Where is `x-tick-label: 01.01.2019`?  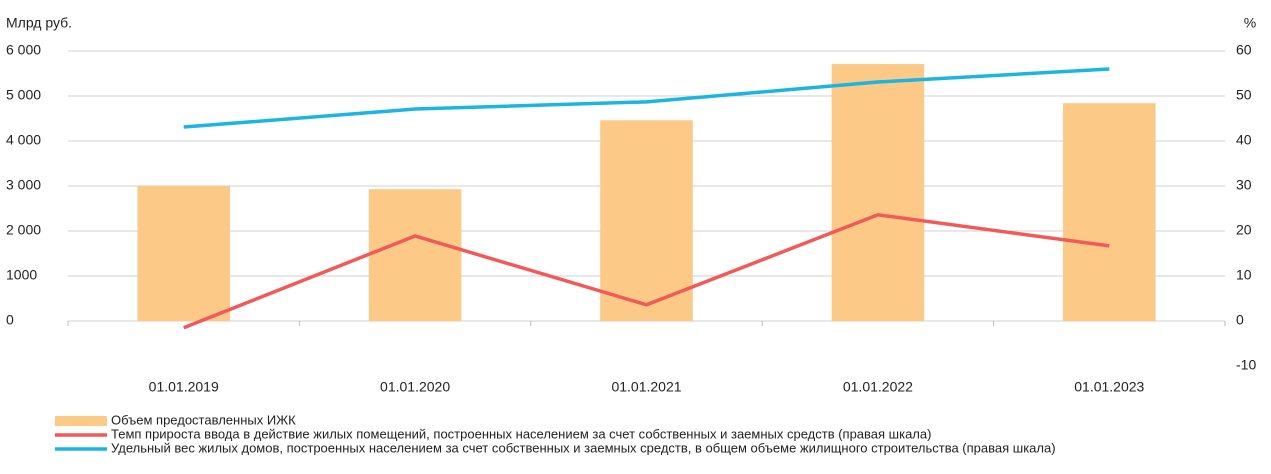 x-tick-label: 01.01.2019 is located at coordinates (184, 387).